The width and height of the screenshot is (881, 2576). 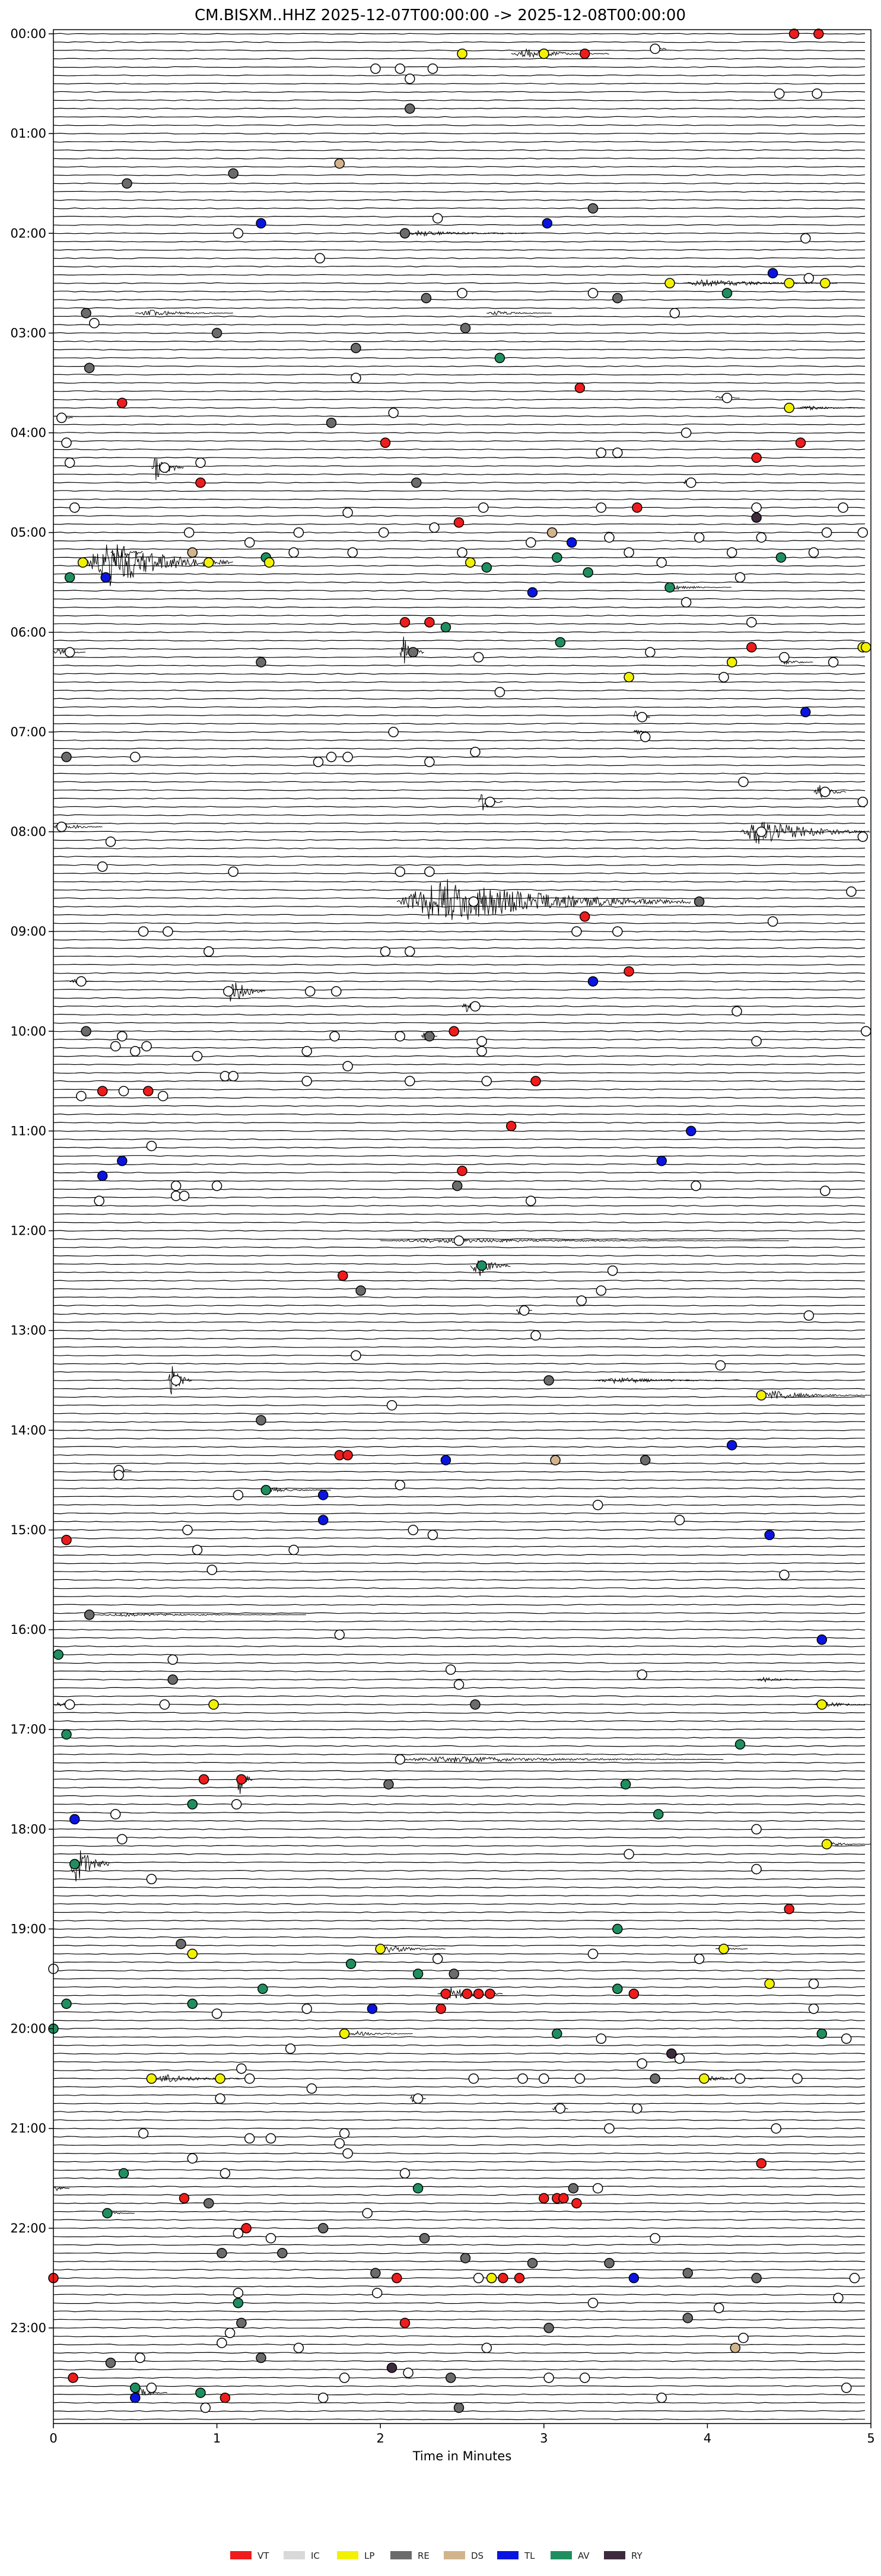 I want to click on waveform-burst, so click(x=797, y=662).